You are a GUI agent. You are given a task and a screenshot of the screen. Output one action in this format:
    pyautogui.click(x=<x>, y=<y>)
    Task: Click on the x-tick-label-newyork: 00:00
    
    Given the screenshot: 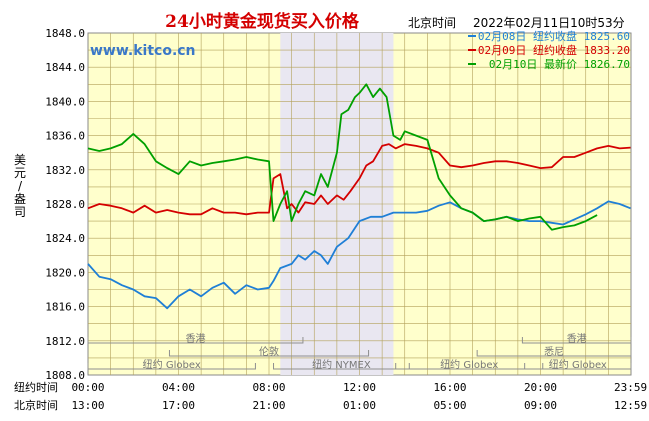 What is the action you would take?
    pyautogui.click(x=87, y=387)
    